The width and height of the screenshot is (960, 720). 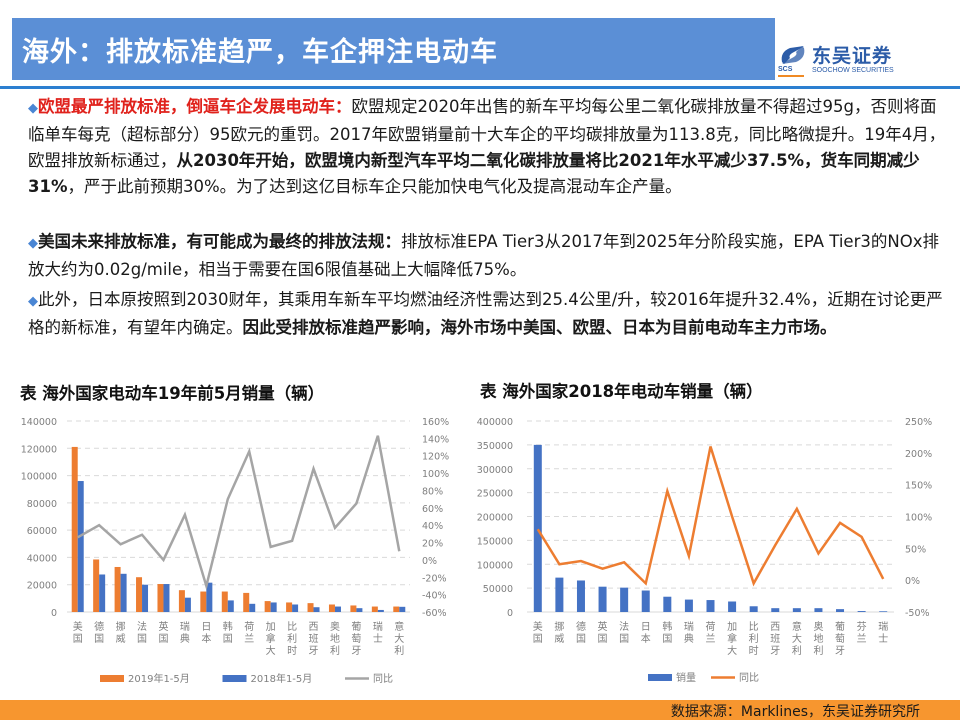 I want to click on paragraph-lead: 美国未来排放标准，有可能成为最终的排放法规：, so click(x=219, y=241).